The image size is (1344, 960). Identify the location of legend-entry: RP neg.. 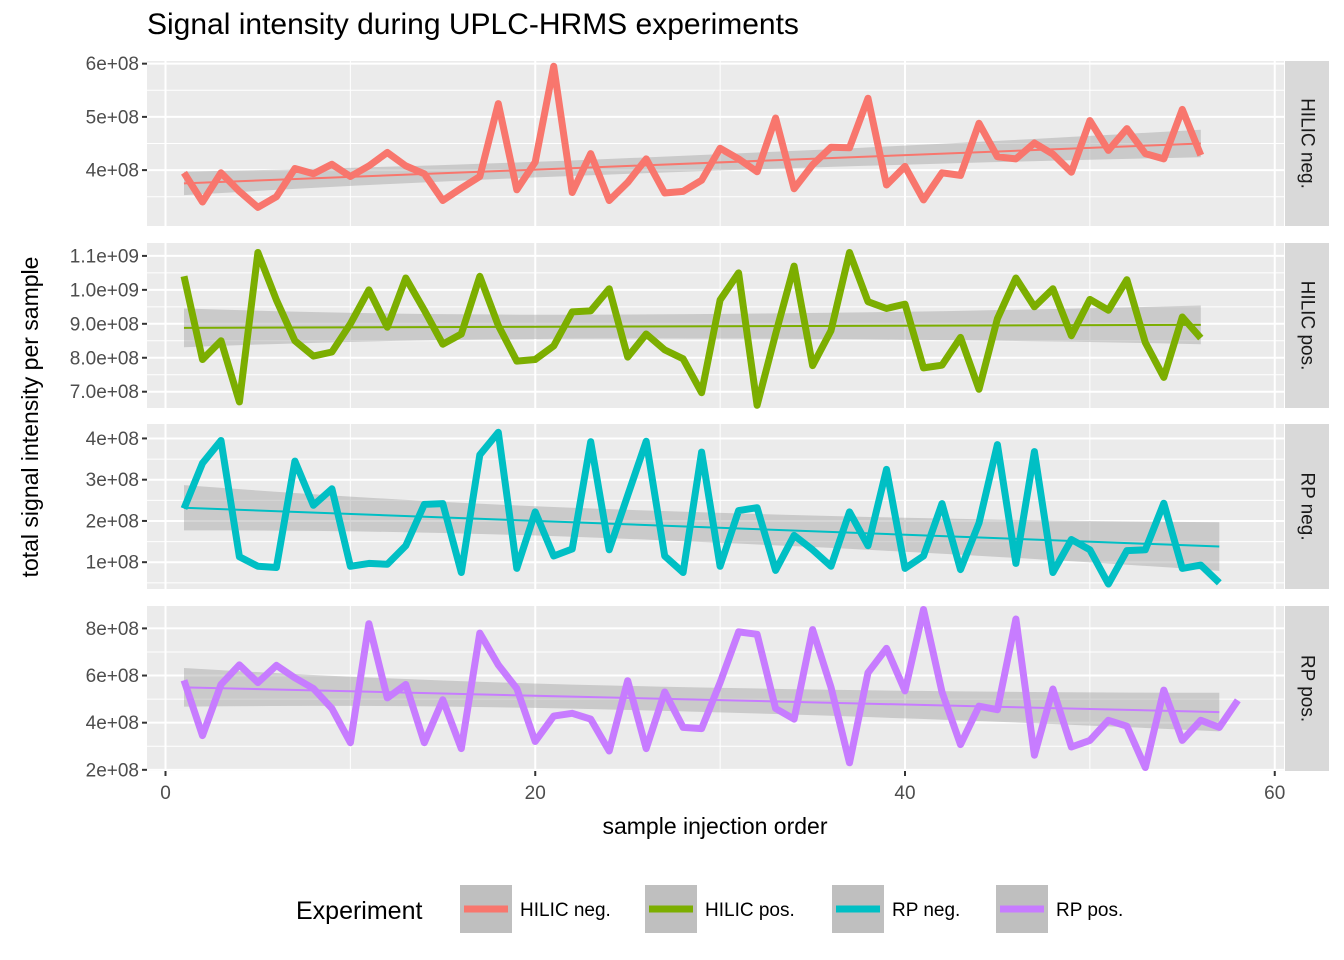
(926, 910).